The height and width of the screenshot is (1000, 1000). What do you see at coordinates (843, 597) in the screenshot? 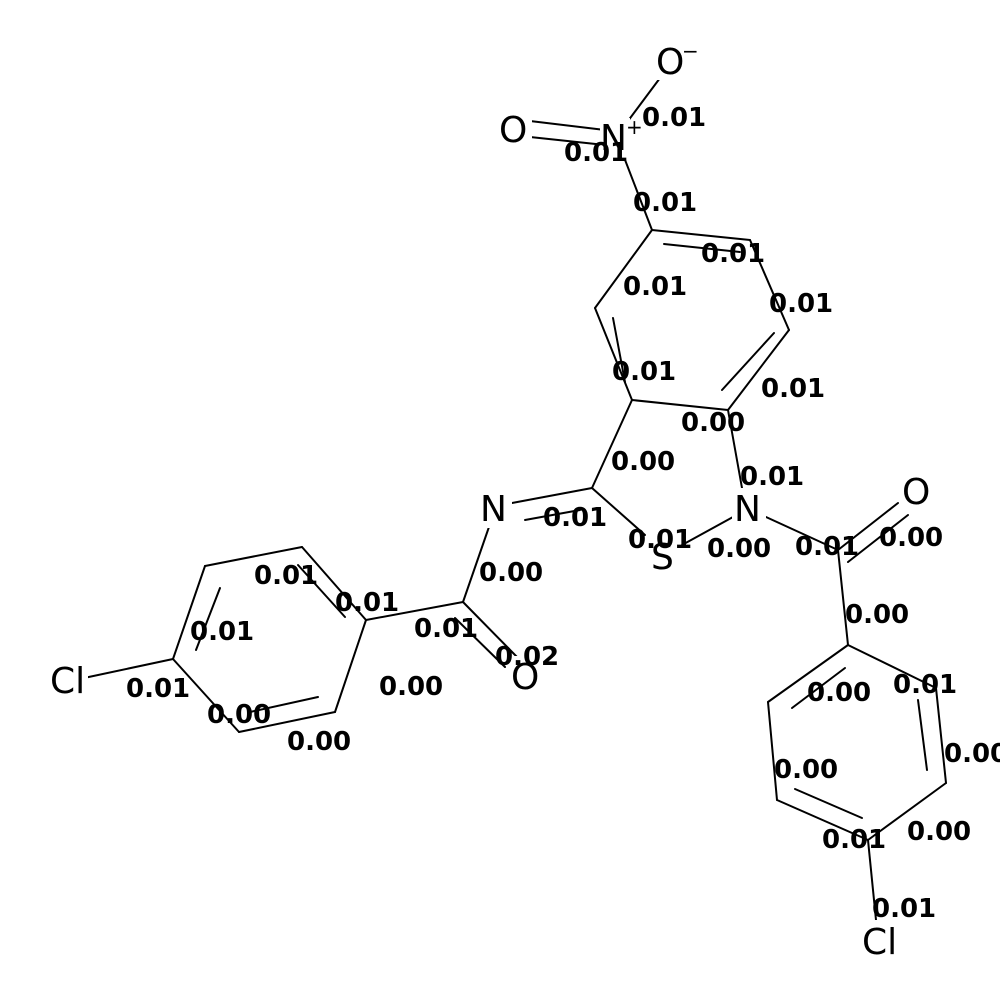
I see `bond-carbonyl-ring4` at bounding box center [843, 597].